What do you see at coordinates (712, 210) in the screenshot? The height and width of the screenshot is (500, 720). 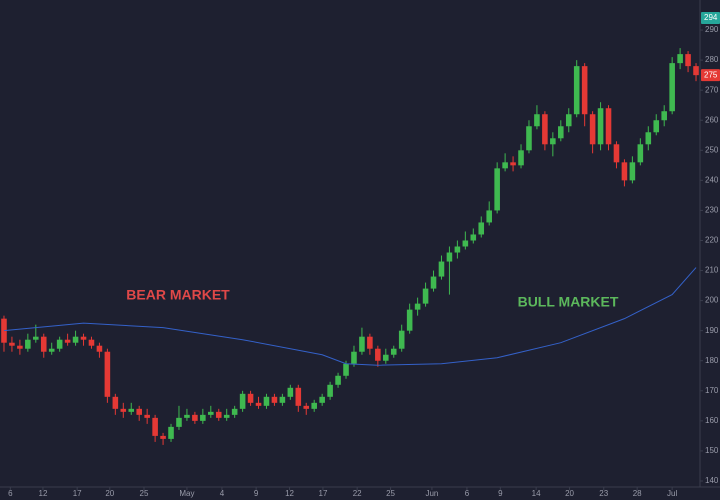 I see `y-tick-label: 230` at bounding box center [712, 210].